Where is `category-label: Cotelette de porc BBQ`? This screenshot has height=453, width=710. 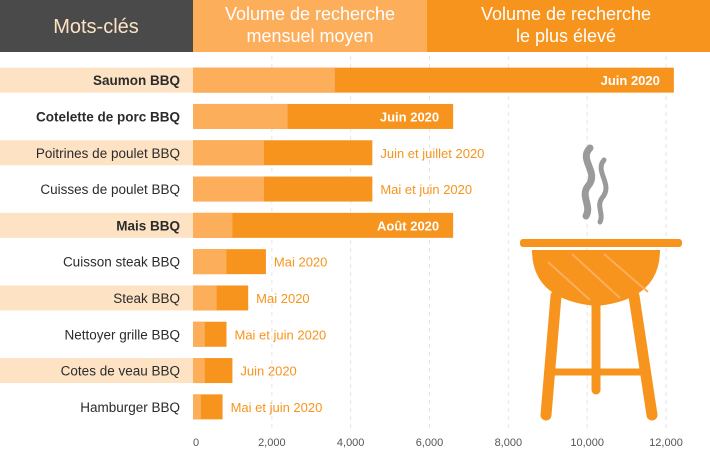 category-label: Cotelette de porc BBQ is located at coordinates (108, 116).